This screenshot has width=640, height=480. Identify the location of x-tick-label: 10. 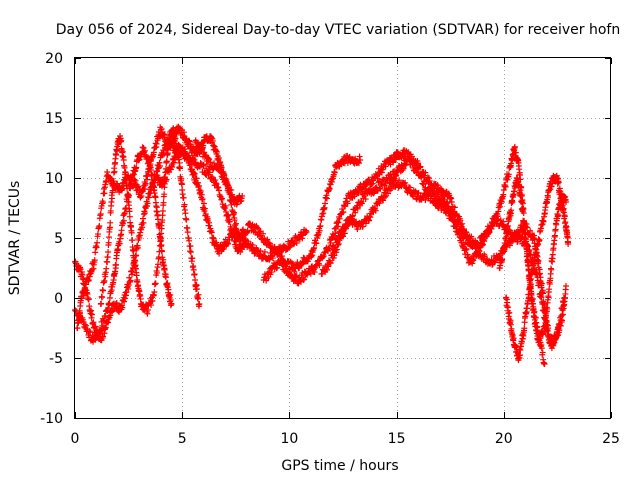
(289, 439).